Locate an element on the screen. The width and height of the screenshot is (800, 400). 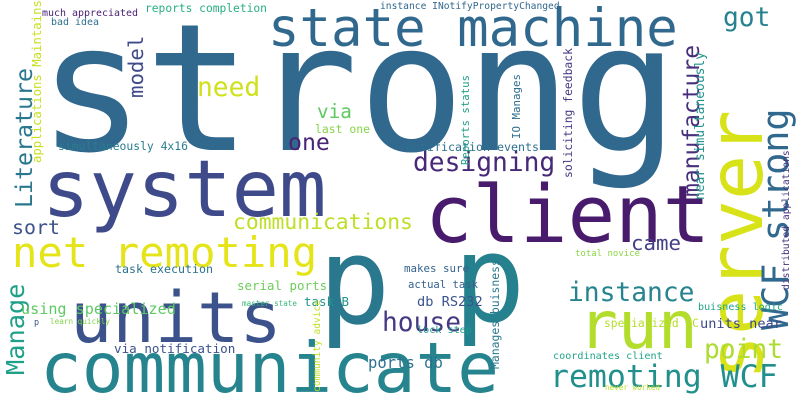
cloud-word: net remoting is located at coordinates (165, 252).